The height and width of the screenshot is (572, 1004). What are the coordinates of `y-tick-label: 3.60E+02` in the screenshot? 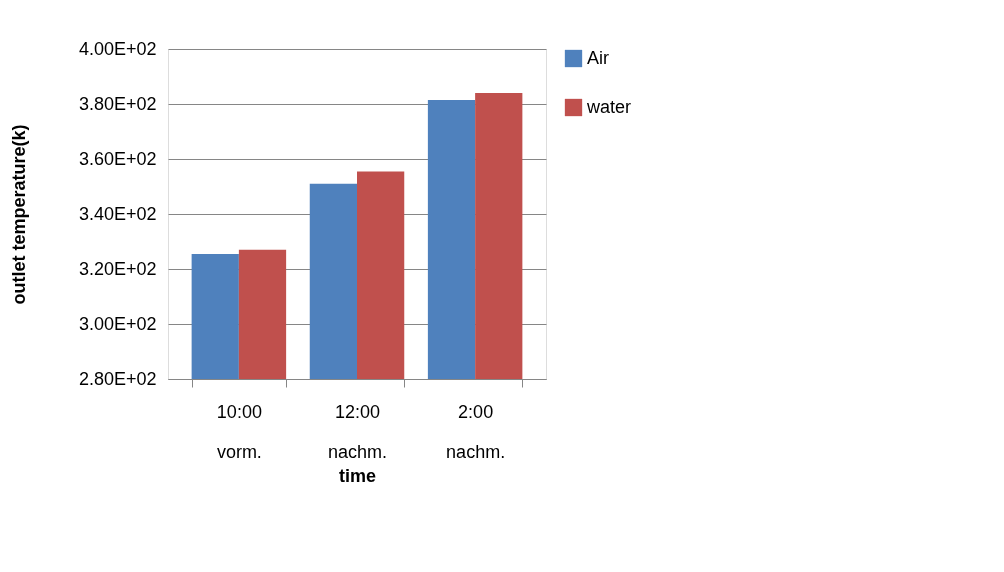 It's located at (117, 158).